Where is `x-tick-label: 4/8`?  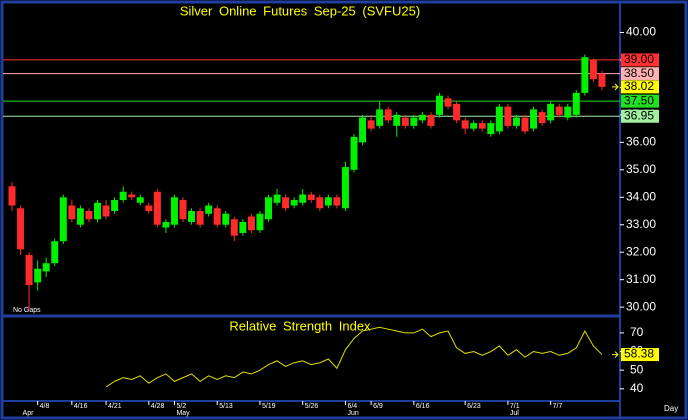 x-tick-label: 4/8 is located at coordinates (45, 406).